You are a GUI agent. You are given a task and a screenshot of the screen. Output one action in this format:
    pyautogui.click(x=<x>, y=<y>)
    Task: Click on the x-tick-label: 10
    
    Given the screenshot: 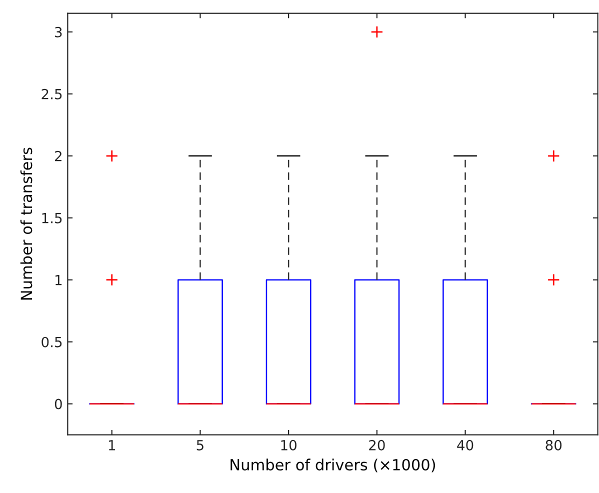 What is the action you would take?
    pyautogui.click(x=288, y=445)
    